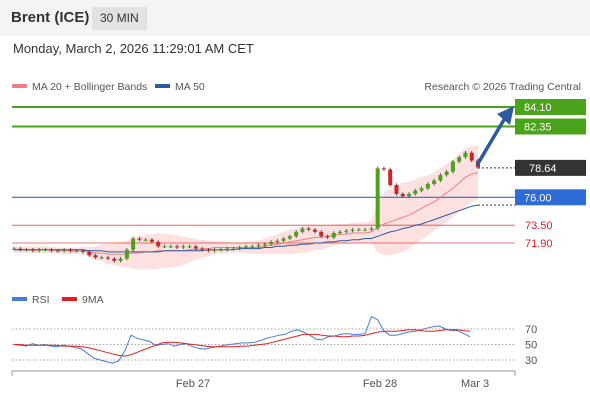 This screenshot has height=400, width=590. Describe the element at coordinates (380, 384) in the screenshot. I see `x-tick-label: Feb 28` at that location.